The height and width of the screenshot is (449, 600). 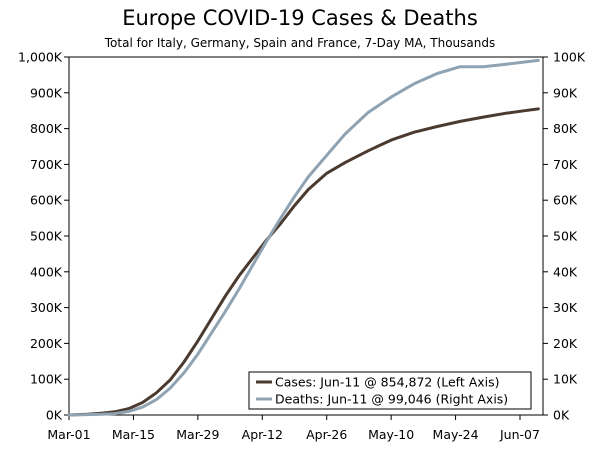 I want to click on right-tick-label: 100K, so click(x=569, y=57).